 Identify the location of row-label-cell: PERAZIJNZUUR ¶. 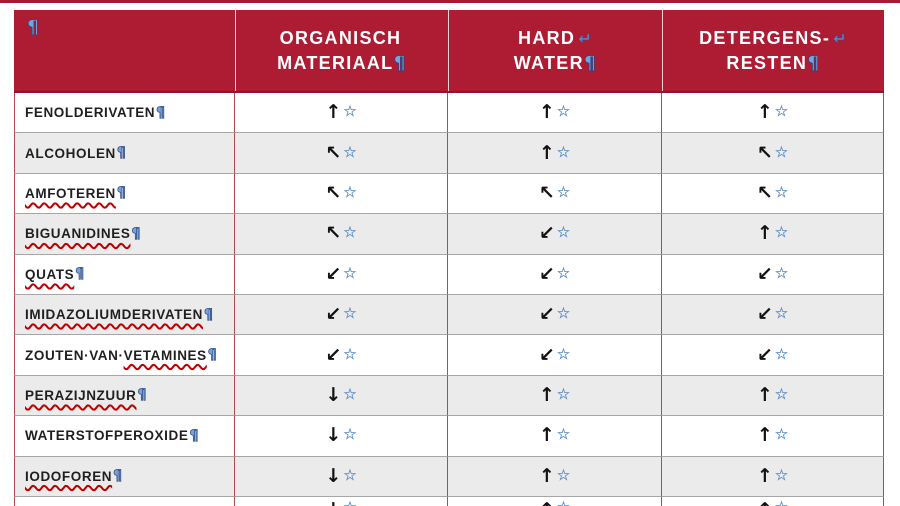
(124, 396).